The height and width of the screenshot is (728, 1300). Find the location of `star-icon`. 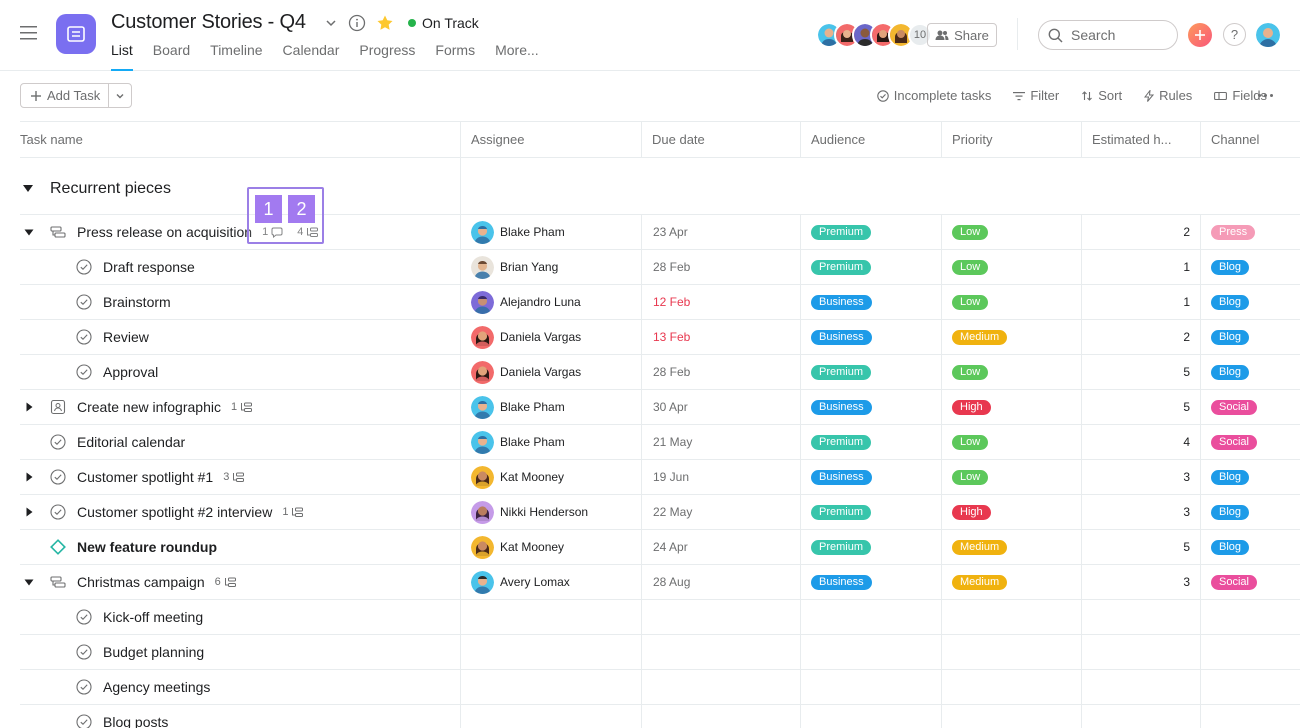

star-icon is located at coordinates (385, 23).